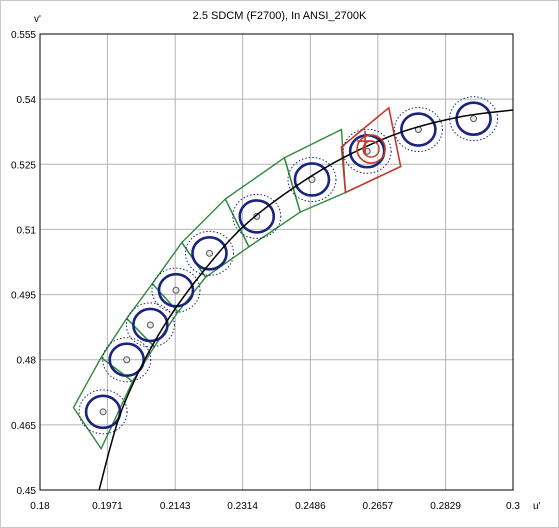  I want to click on y-tick-label: 0.465, so click(23, 426).